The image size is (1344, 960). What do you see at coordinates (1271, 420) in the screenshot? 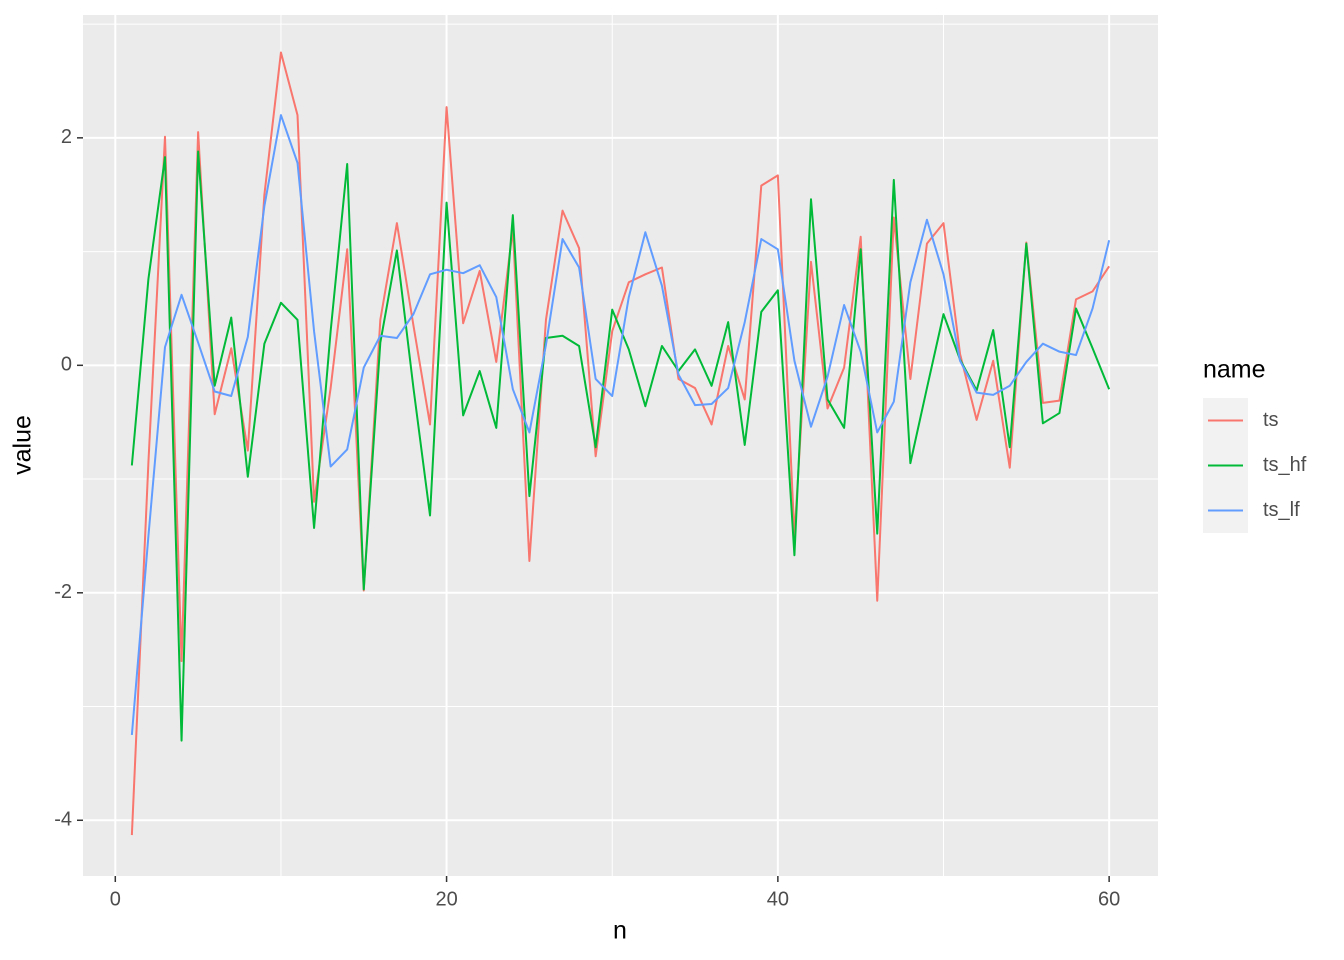
I see `legend-label: ts` at bounding box center [1271, 420].